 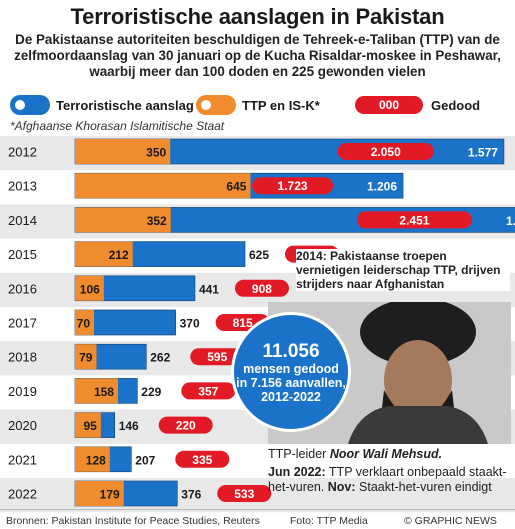 I want to click on caption-prefix: TTP-leider, so click(x=299, y=454).